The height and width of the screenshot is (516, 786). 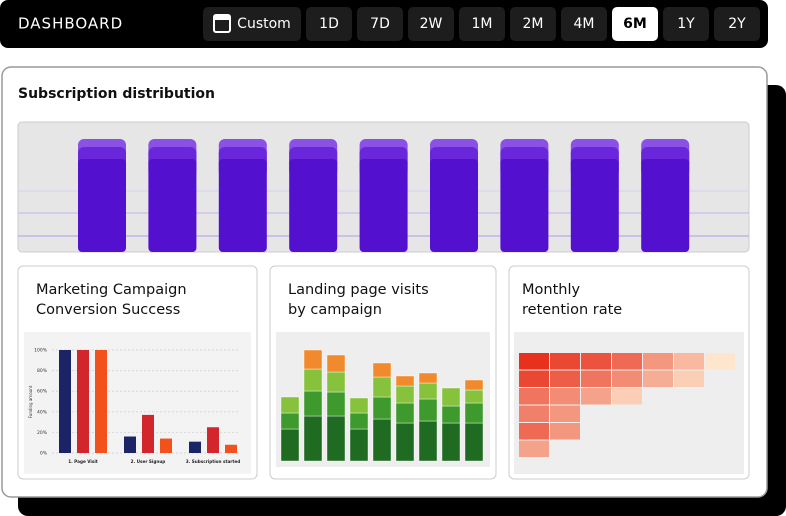 What do you see at coordinates (358, 290) in the screenshot?
I see `card-title: Landing page visits` at bounding box center [358, 290].